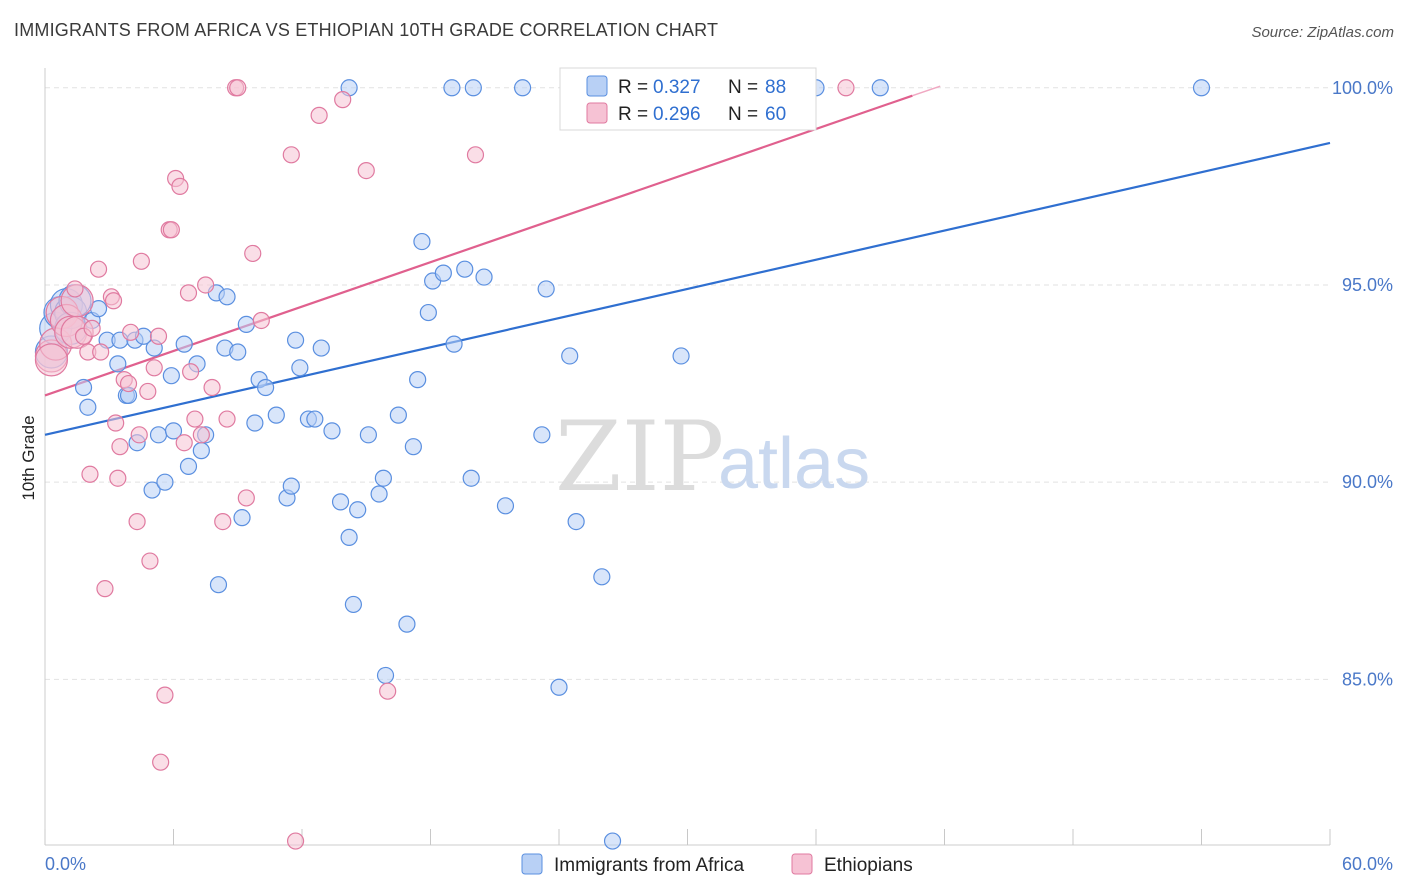 The height and width of the screenshot is (892, 1406). I want to click on series-legend-swatch-ethiopians, so click(802, 864).